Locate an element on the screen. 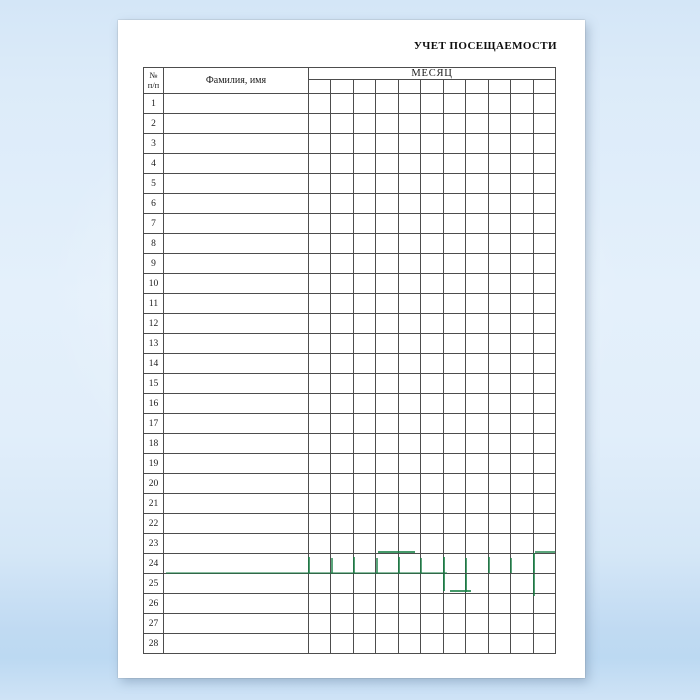 Image resolution: width=700 pixels, height=700 pixels. col-header-number-line1: № is located at coordinates (153, 75).